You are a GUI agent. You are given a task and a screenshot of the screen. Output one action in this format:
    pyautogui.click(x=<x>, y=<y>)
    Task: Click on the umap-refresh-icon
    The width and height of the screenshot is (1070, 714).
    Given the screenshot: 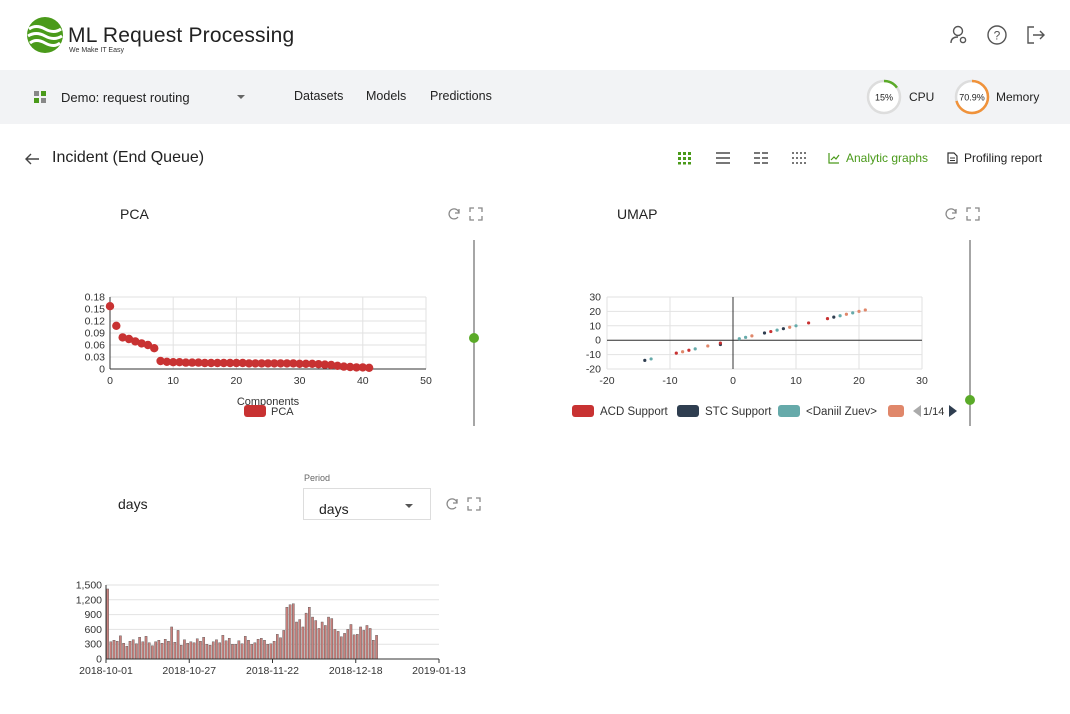 What is the action you would take?
    pyautogui.click(x=951, y=214)
    